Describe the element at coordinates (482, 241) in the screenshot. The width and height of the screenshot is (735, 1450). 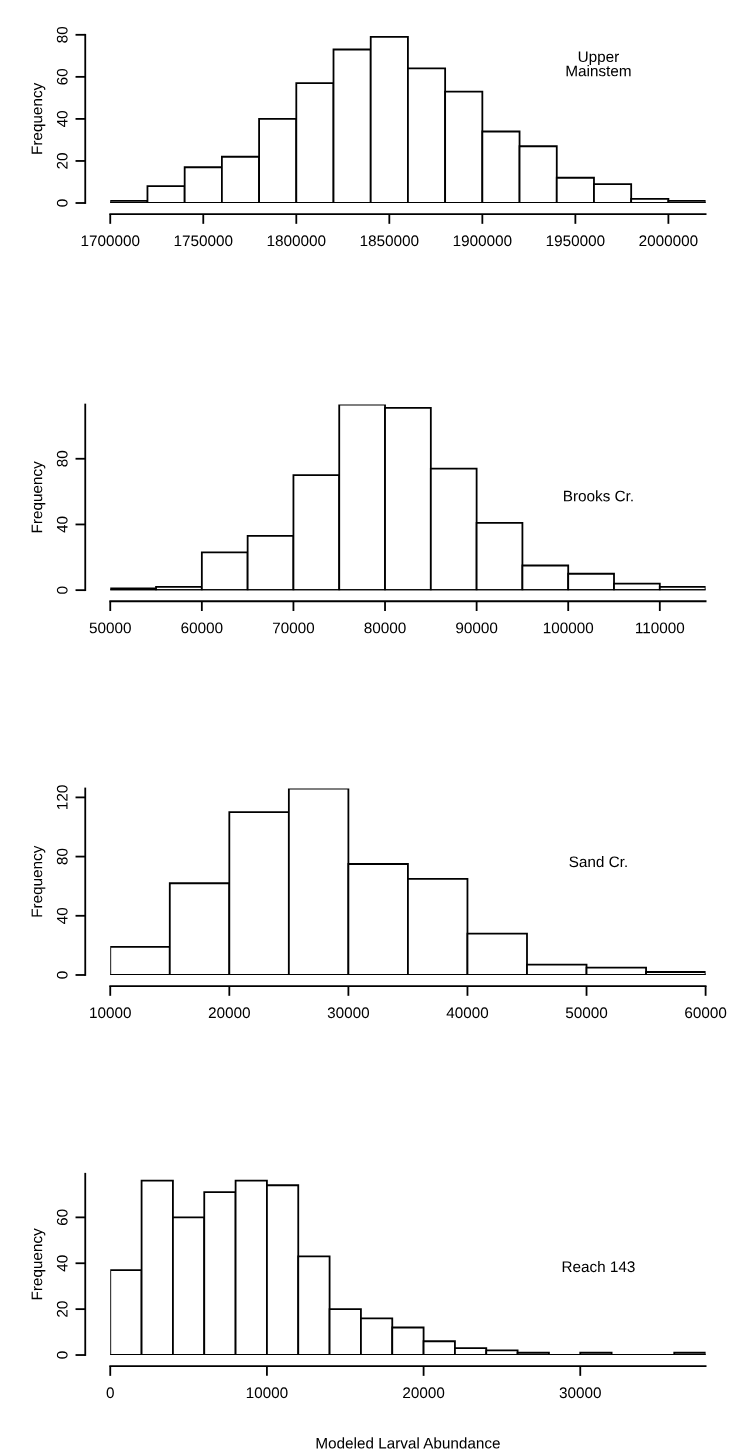
I see `x-tick-label: 1900000` at that location.